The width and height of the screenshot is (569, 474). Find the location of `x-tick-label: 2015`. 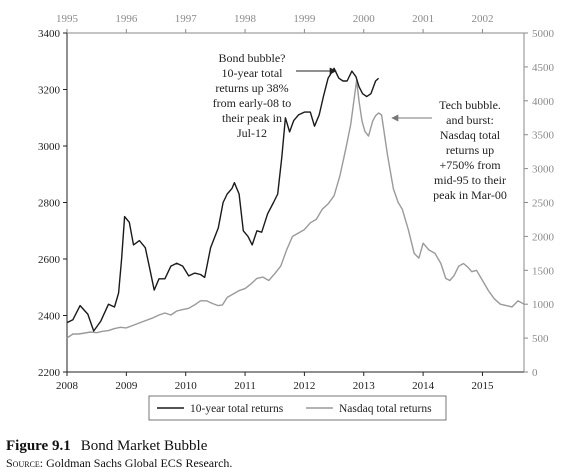

x-tick-label: 2015 is located at coordinates (482, 386).